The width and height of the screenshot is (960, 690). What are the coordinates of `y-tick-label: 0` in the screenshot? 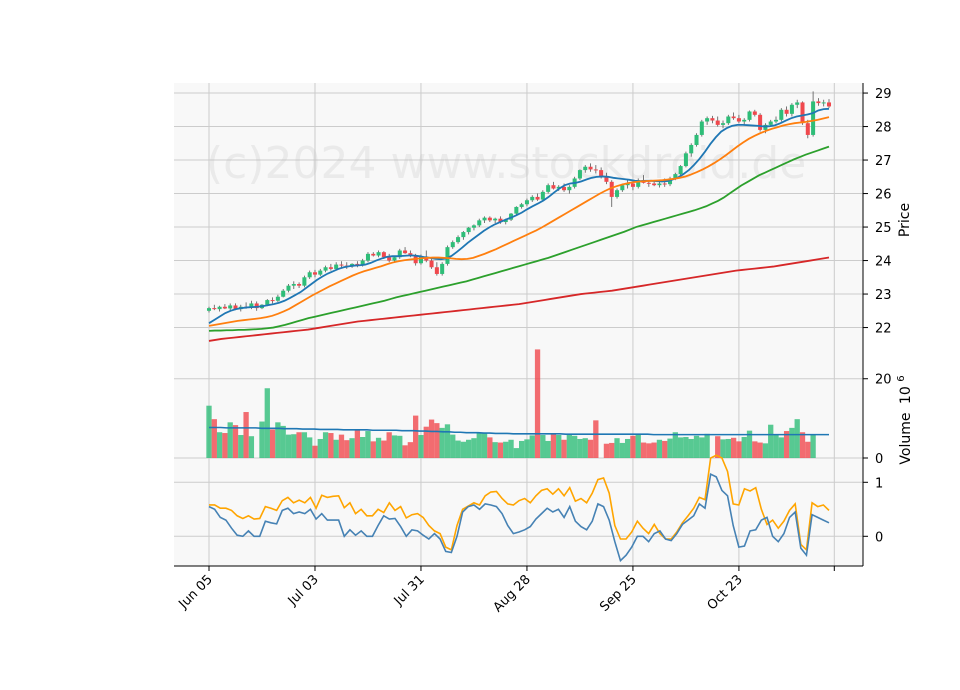 It's located at (879, 537).